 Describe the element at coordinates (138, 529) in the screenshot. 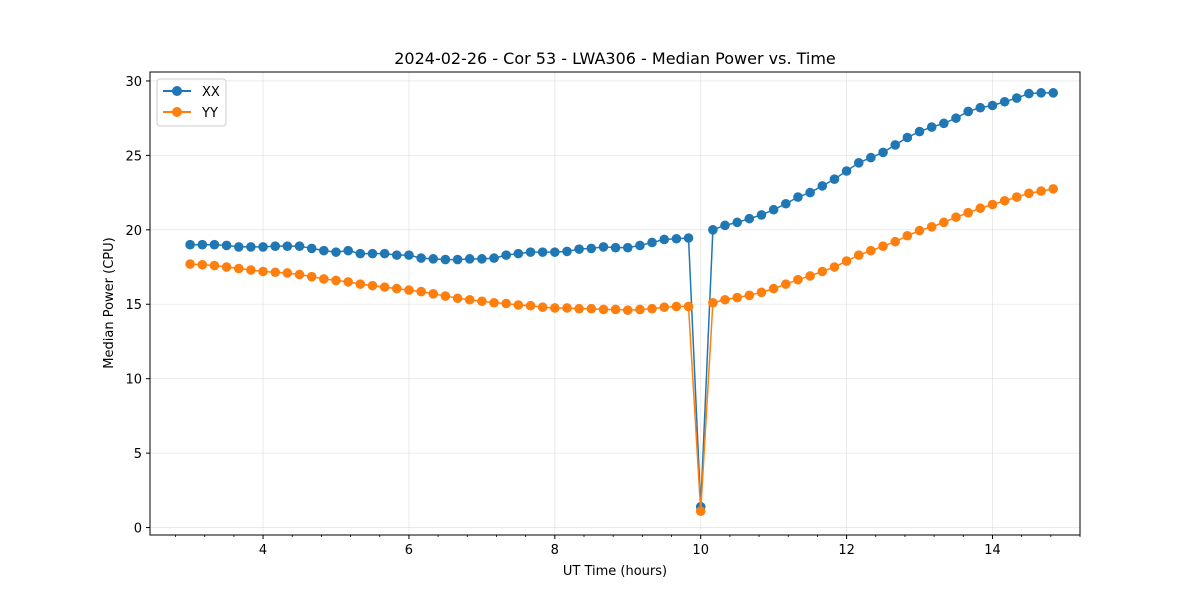

I see `y-tick-label: 0` at that location.